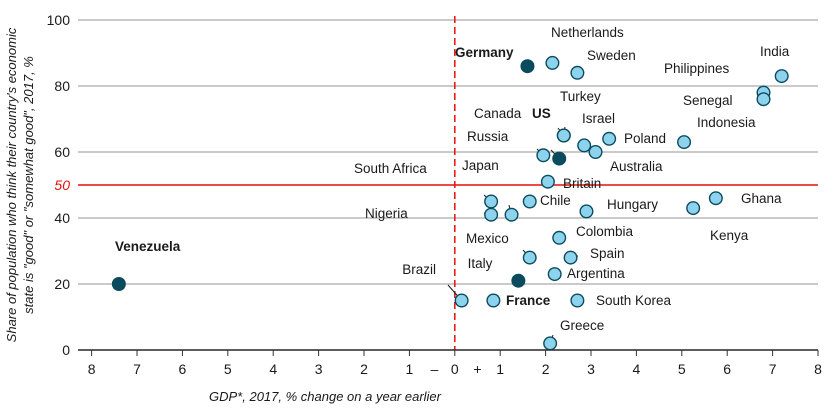 The width and height of the screenshot is (836, 409). Describe the element at coordinates (390, 168) in the screenshot. I see `label-south-africa: South Africa` at that location.